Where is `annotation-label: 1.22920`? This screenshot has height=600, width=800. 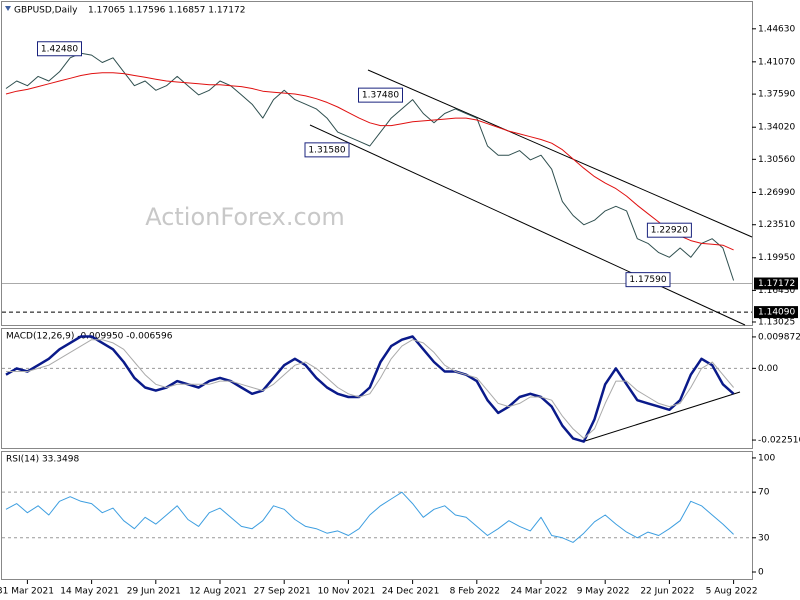
annotation-label: 1.22920 is located at coordinates (669, 231).